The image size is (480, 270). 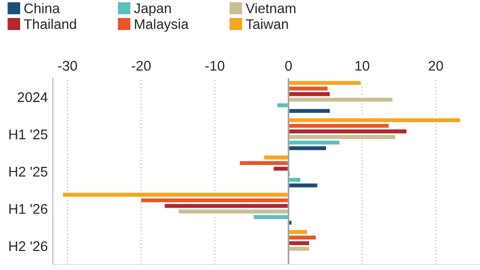 I want to click on y-tick-label: H2 '26, so click(x=28, y=246).